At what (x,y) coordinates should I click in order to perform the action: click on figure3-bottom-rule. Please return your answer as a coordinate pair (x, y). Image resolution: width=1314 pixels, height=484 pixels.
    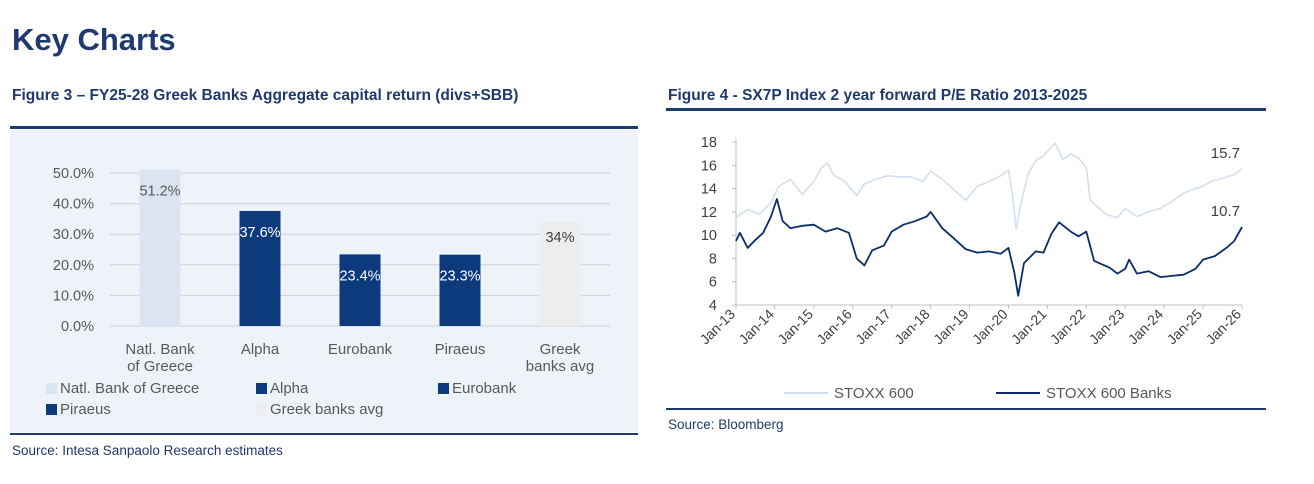
    Looking at the image, I should click on (324, 434).